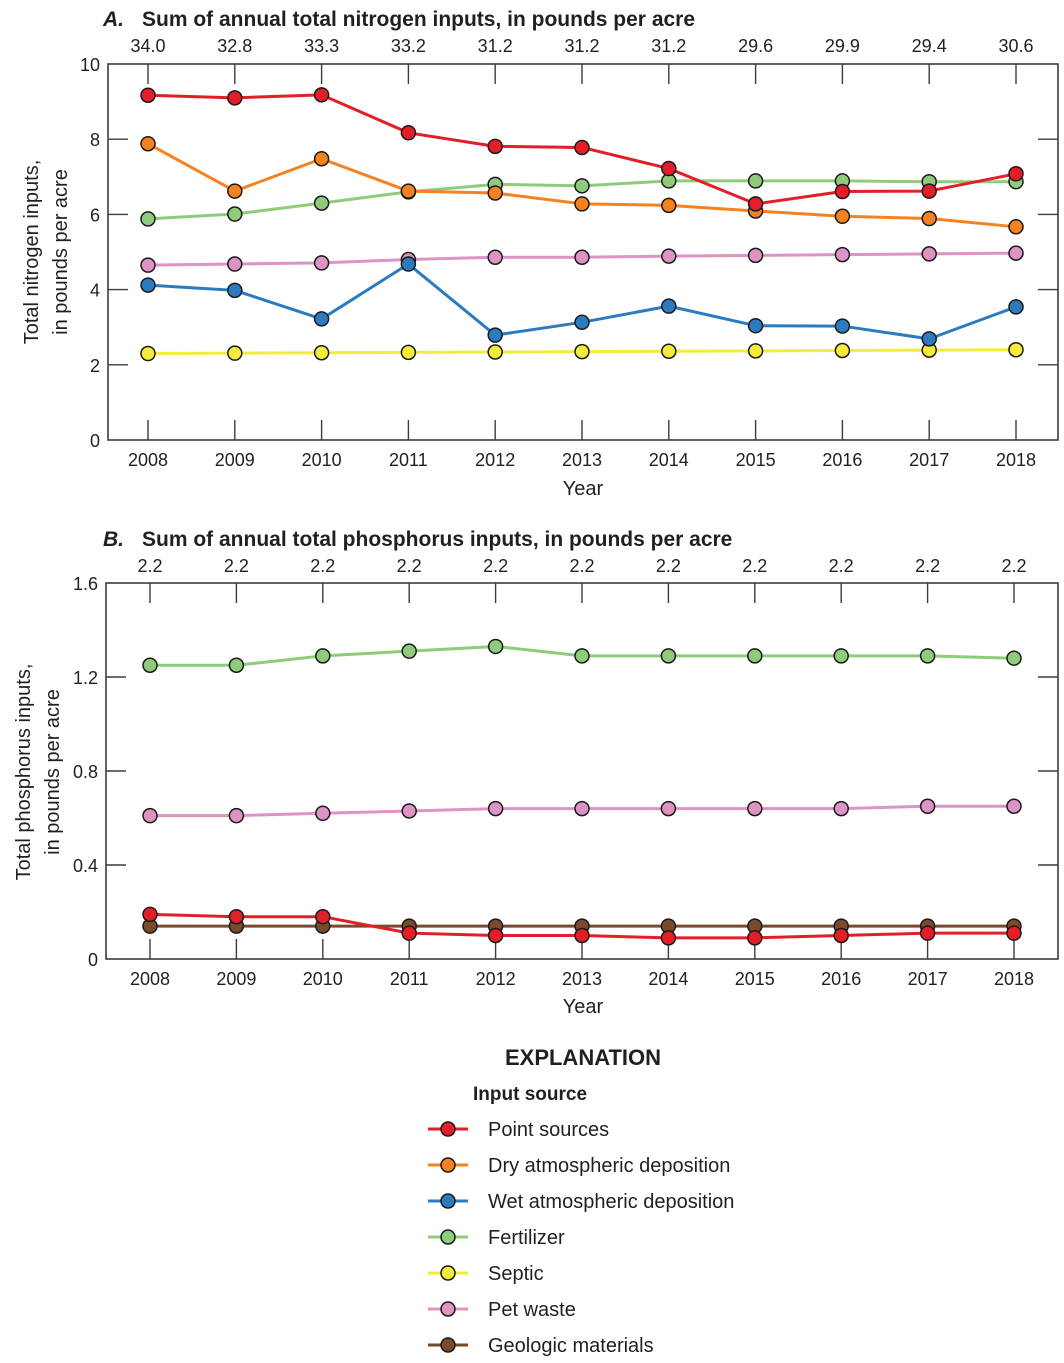 The width and height of the screenshot is (1064, 1363). What do you see at coordinates (95, 291) in the screenshot?
I see `panel-a-y-tick-label: 4` at bounding box center [95, 291].